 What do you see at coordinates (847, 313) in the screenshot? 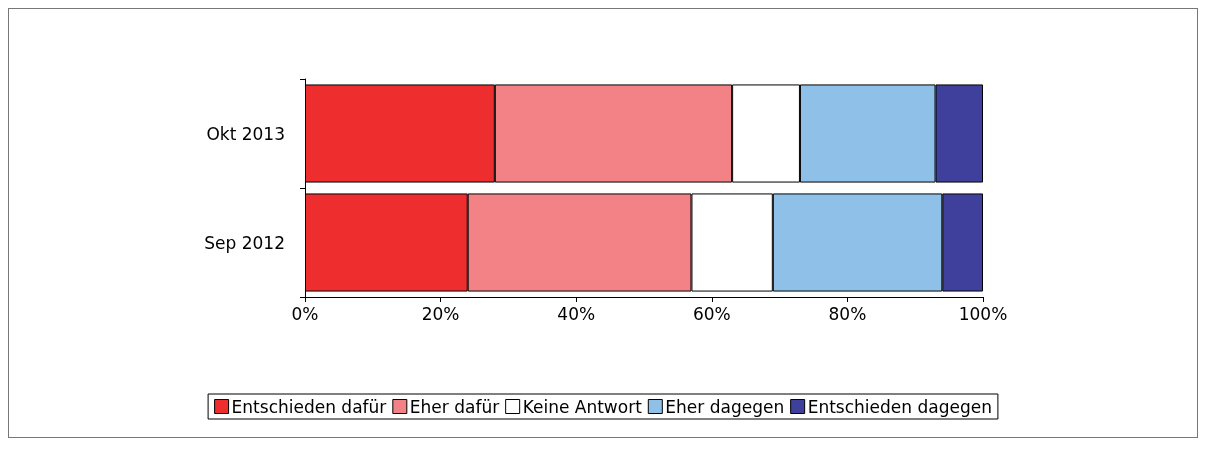
I see `x-tick-label: 80%` at bounding box center [847, 313].